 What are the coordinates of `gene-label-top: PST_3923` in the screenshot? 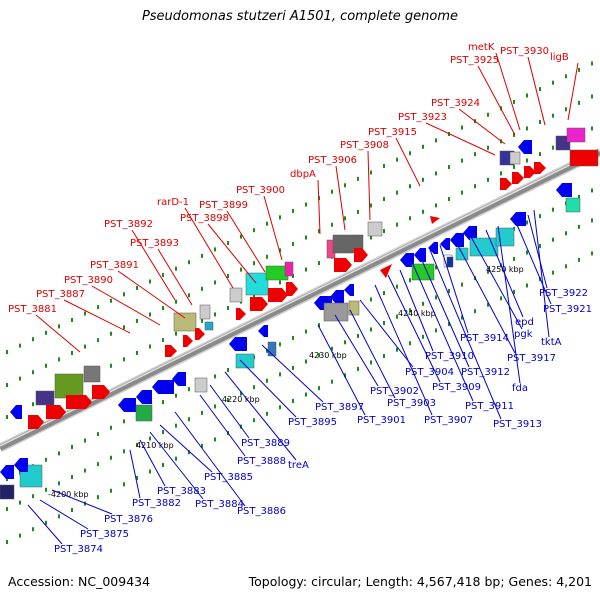 It's located at (422, 117).